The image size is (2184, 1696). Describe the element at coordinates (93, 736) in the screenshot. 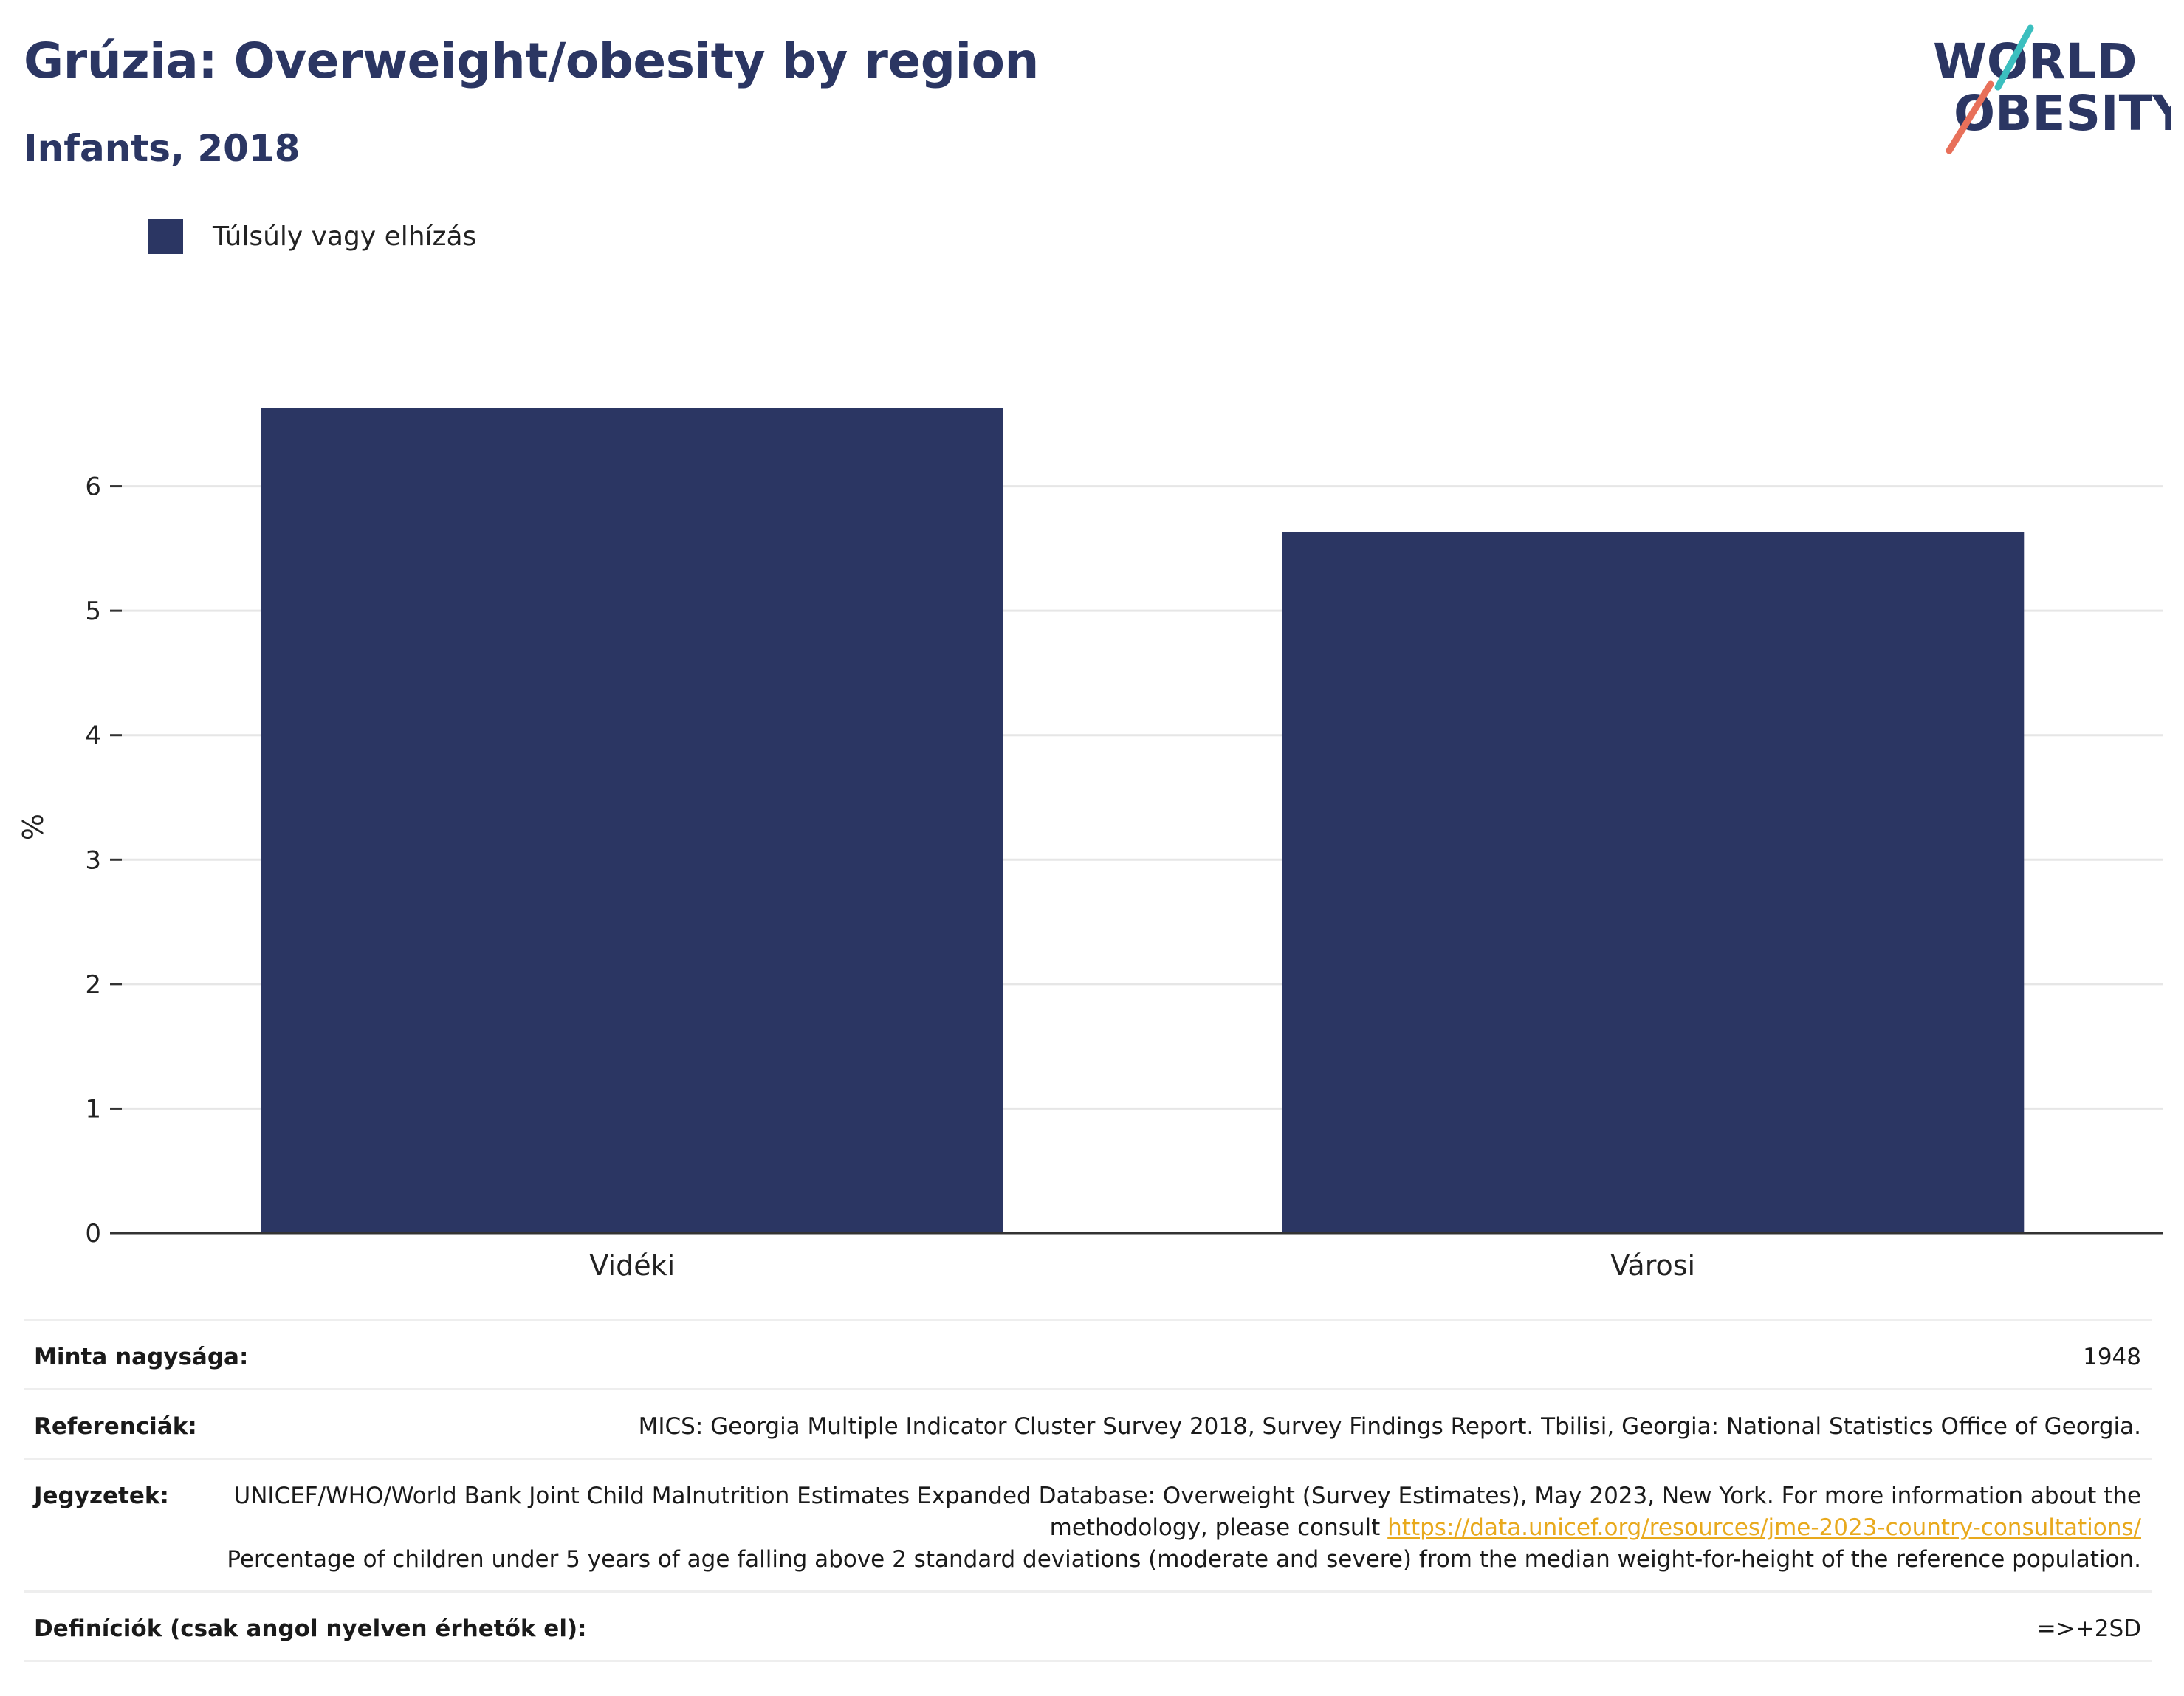

I see `y-tick-label: 4` at that location.